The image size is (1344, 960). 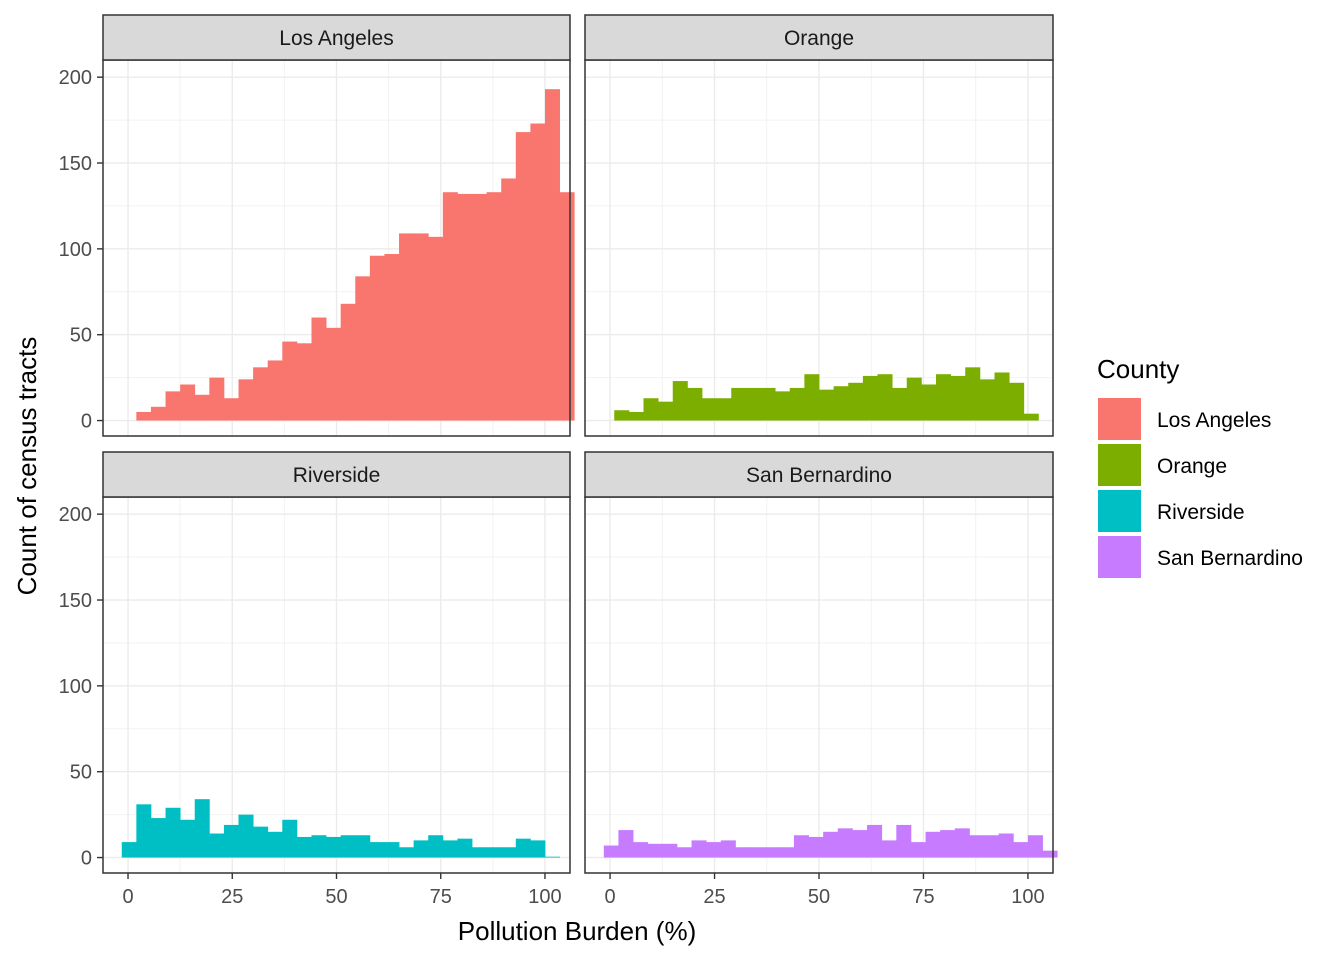 I want to click on legend-swatch-riverside, so click(x=1119, y=511).